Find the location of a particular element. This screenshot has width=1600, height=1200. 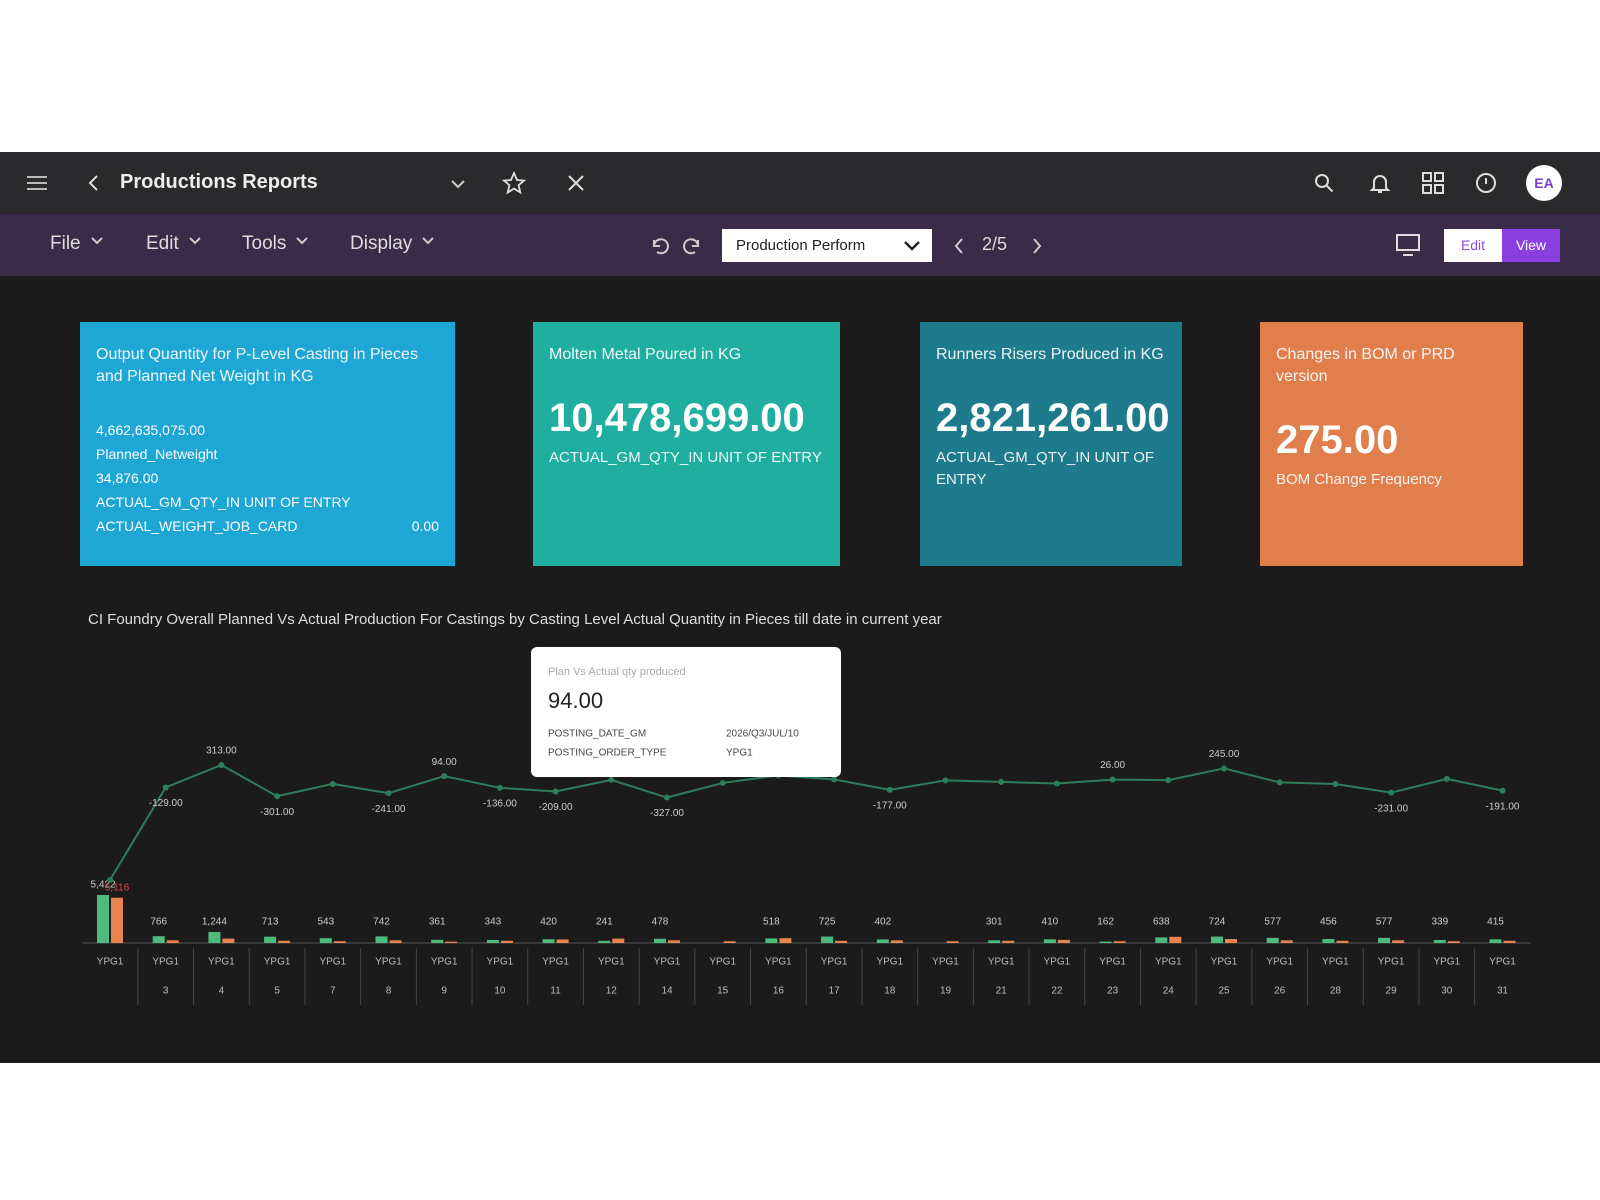

bar-value-label: 402 is located at coordinates (882, 922).